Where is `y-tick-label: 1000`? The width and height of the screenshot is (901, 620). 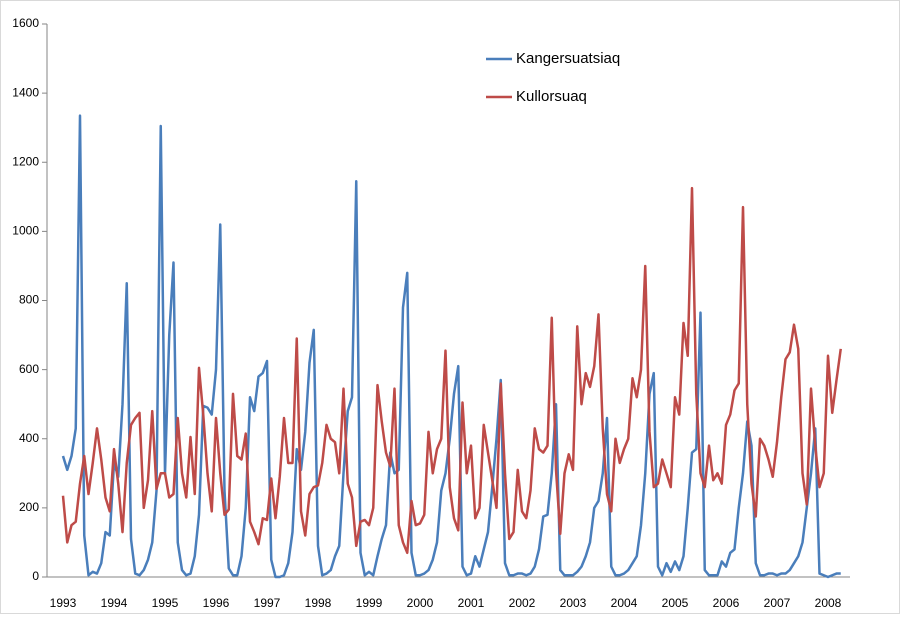 y-tick-label: 1000 is located at coordinates (25, 231).